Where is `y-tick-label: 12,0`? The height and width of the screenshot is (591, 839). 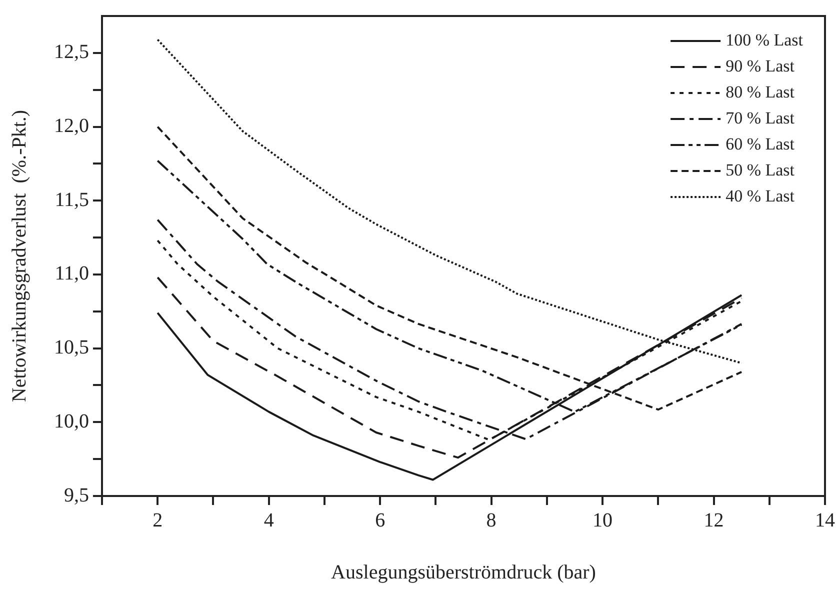
y-tick-label: 12,0 is located at coordinates (71, 126).